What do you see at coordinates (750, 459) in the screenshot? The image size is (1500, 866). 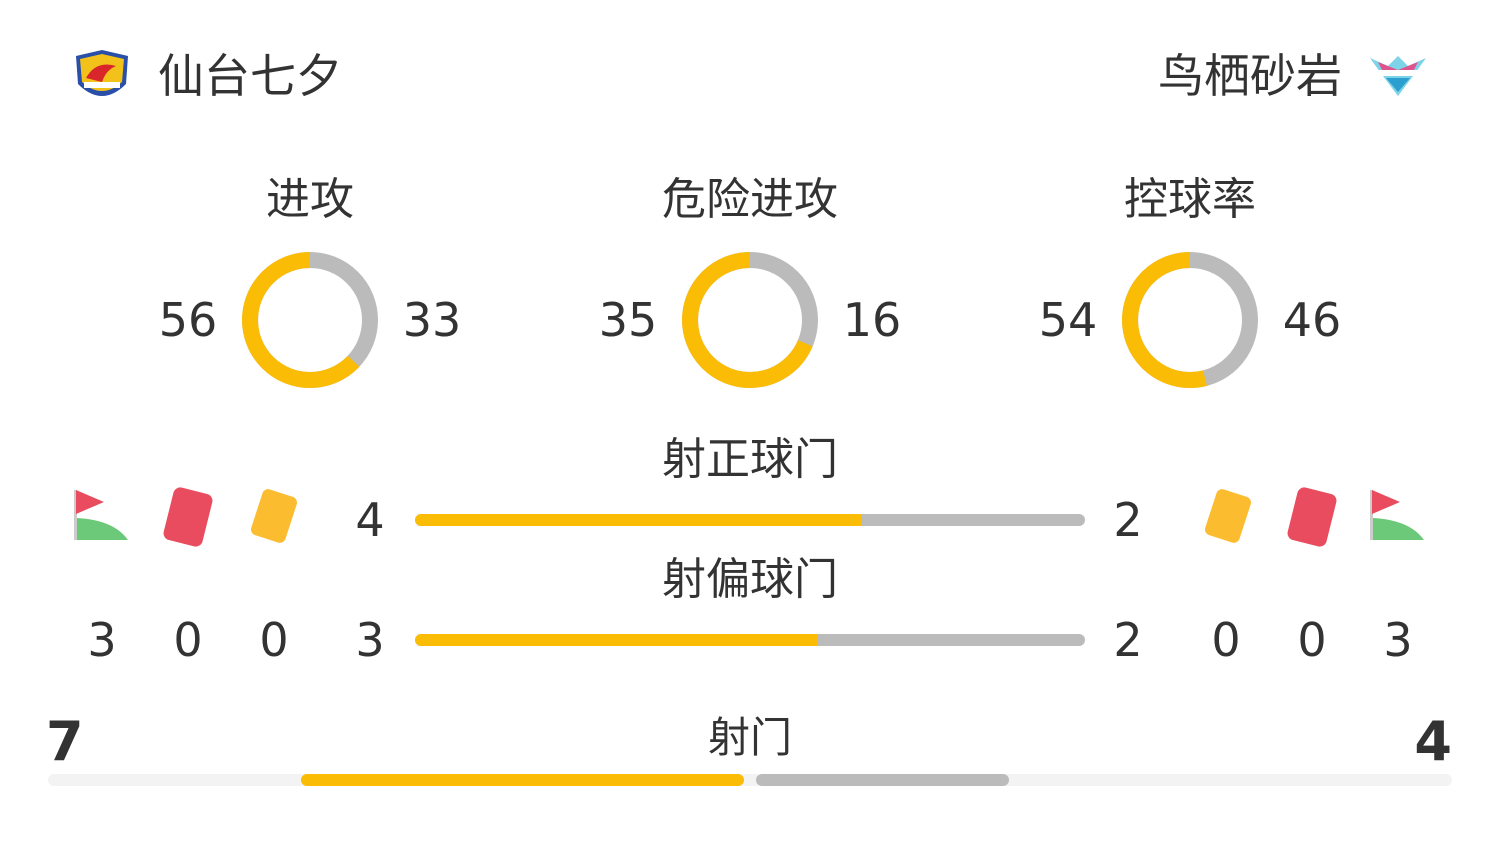 I see `on-target-label: 射正球门` at bounding box center [750, 459].